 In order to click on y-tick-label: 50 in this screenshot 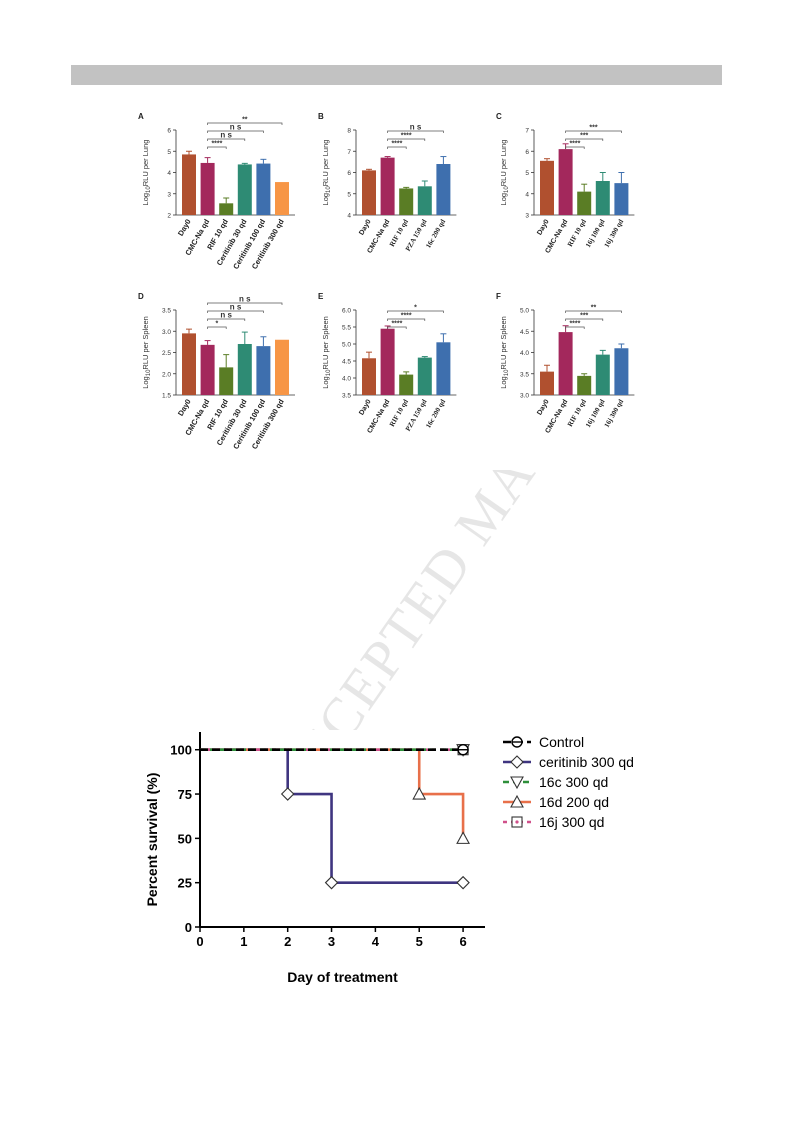, I will do `click(185, 838)`.